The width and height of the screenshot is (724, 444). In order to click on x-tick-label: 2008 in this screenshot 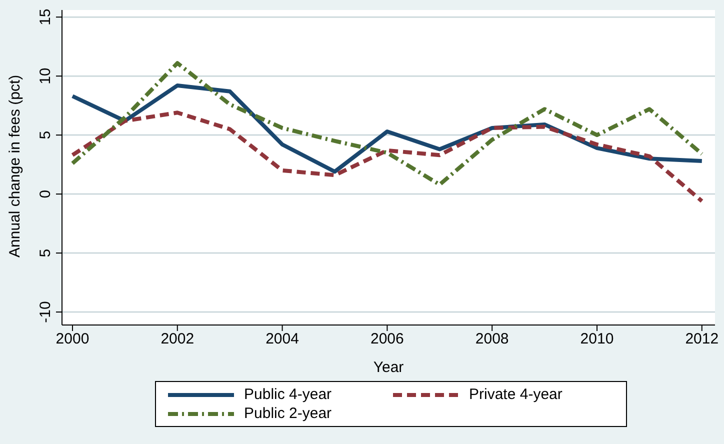, I will do `click(492, 339)`.